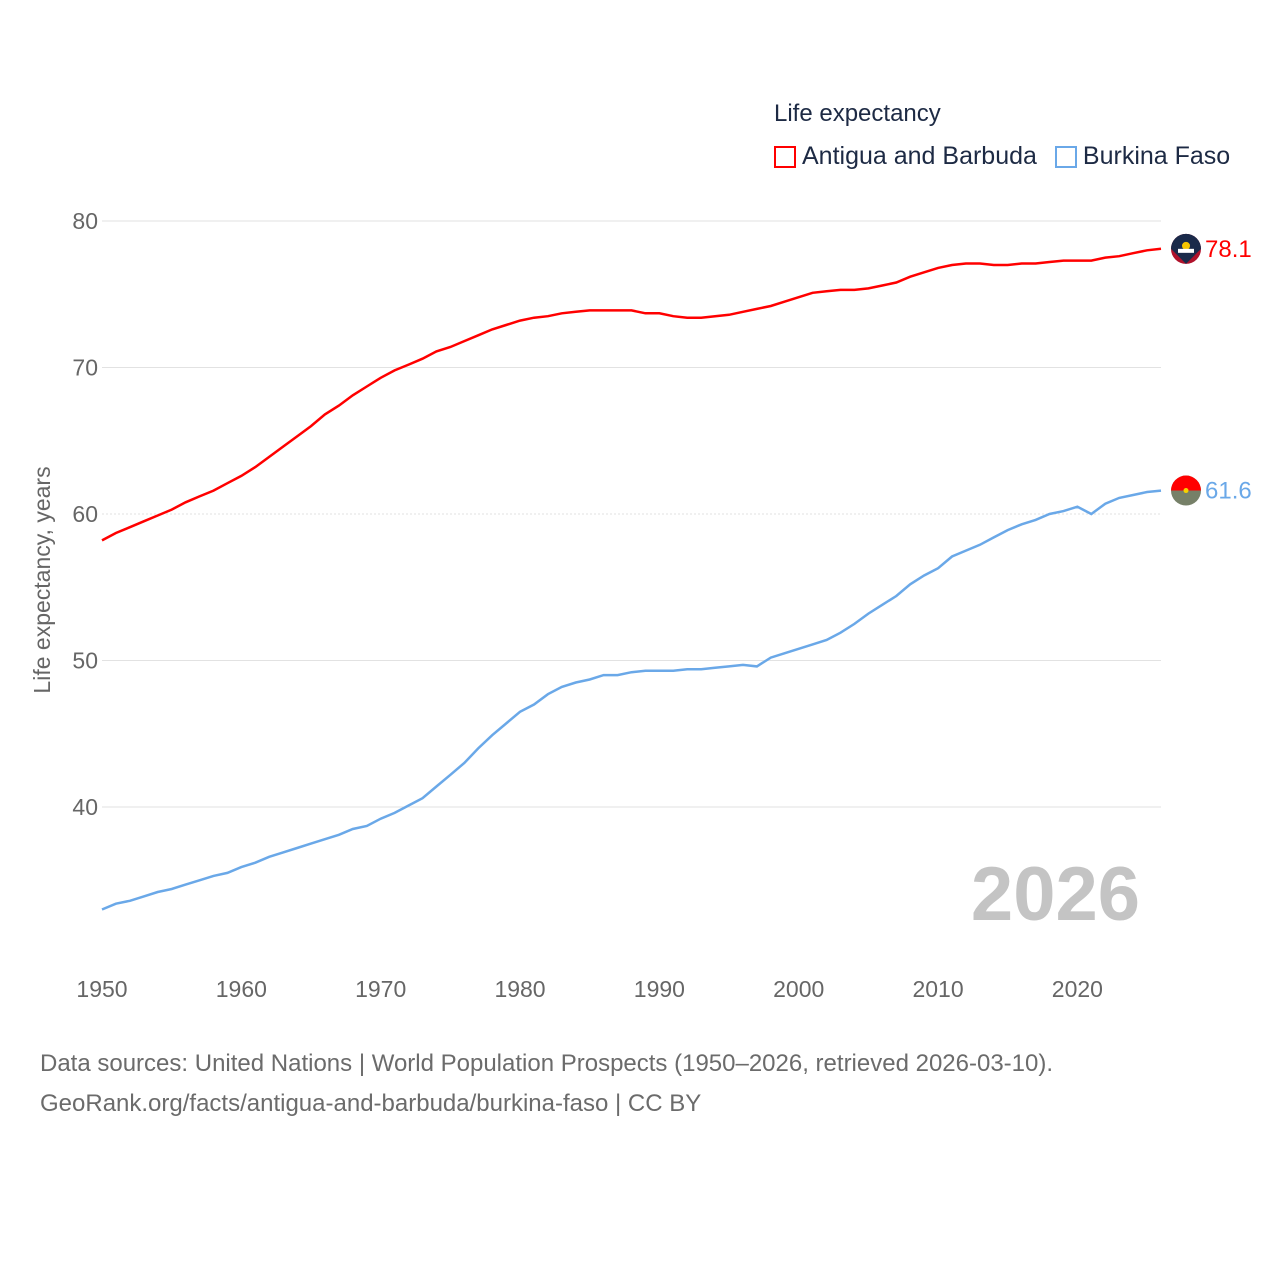 Image resolution: width=1280 pixels, height=1280 pixels. I want to click on y-tick-label: 60, so click(85, 514).